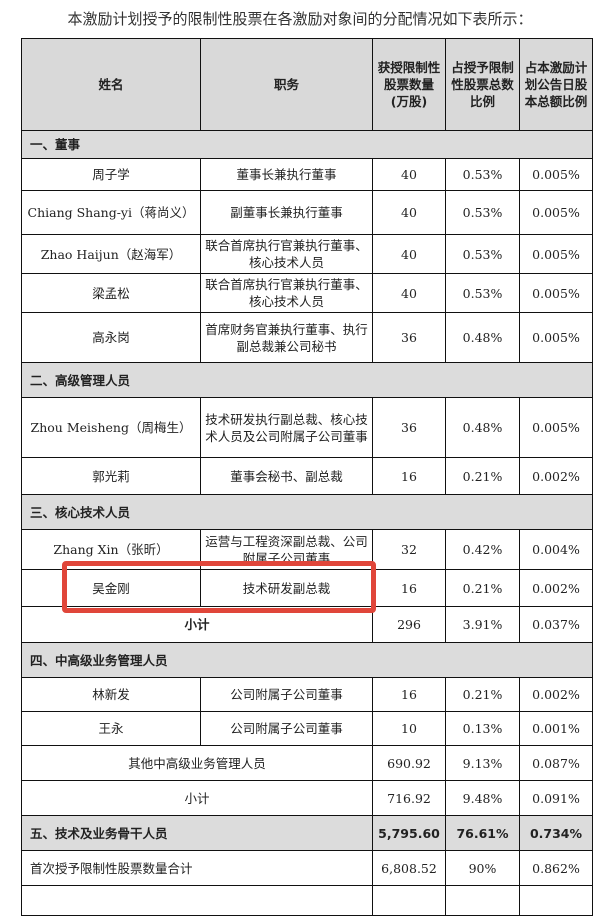 The width and height of the screenshot is (600, 916). Describe the element at coordinates (409, 798) in the screenshot. I see `cell-shares: 716.92` at that location.